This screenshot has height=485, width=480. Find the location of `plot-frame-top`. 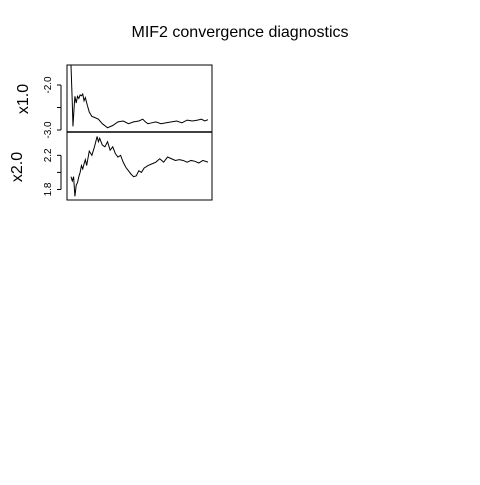

plot-frame-top is located at coordinates (139, 98).